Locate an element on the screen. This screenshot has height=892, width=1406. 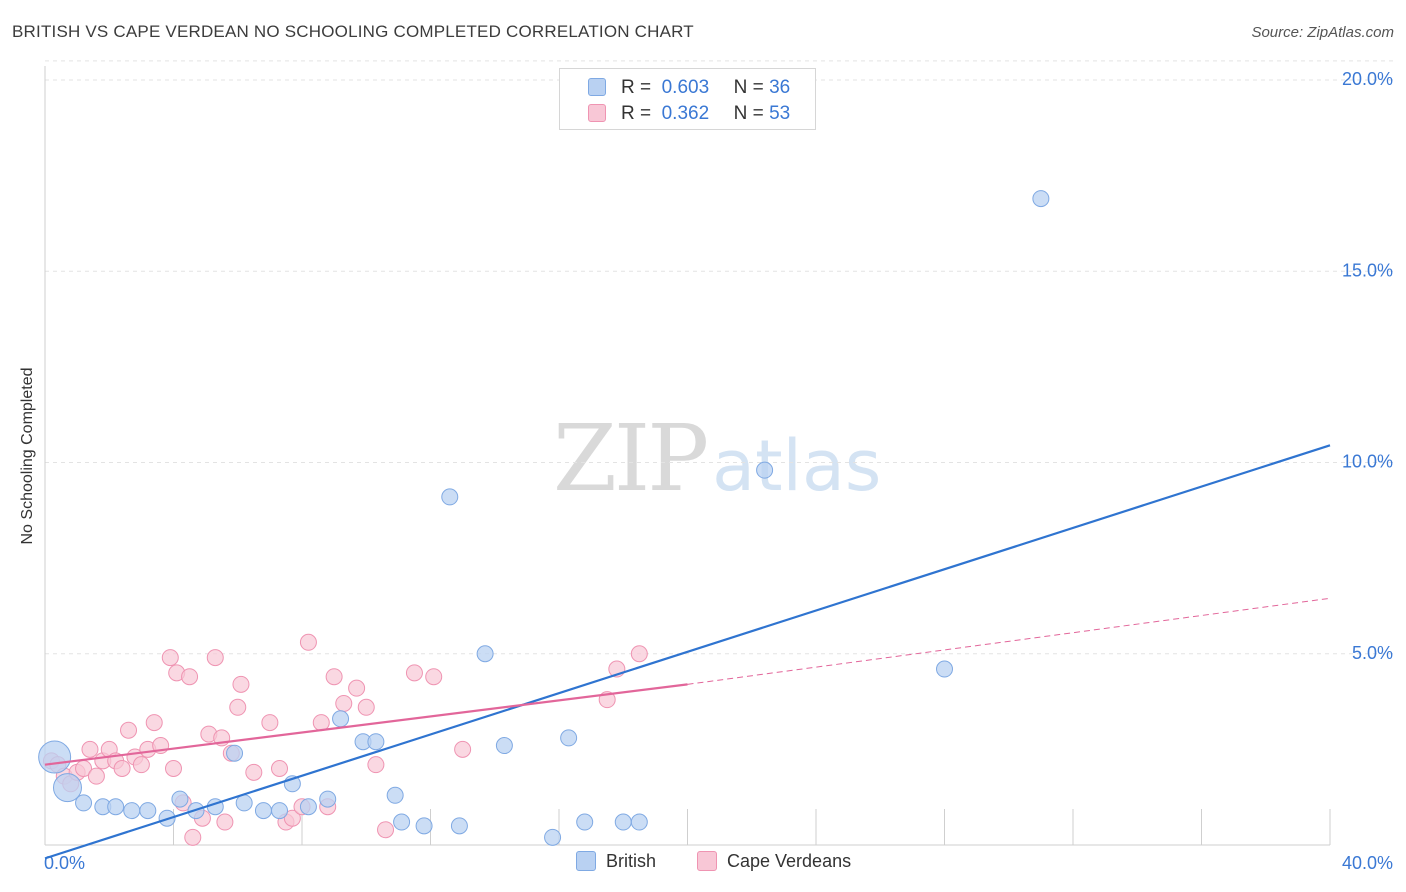
cape-swatch is located at coordinates (597, 113).